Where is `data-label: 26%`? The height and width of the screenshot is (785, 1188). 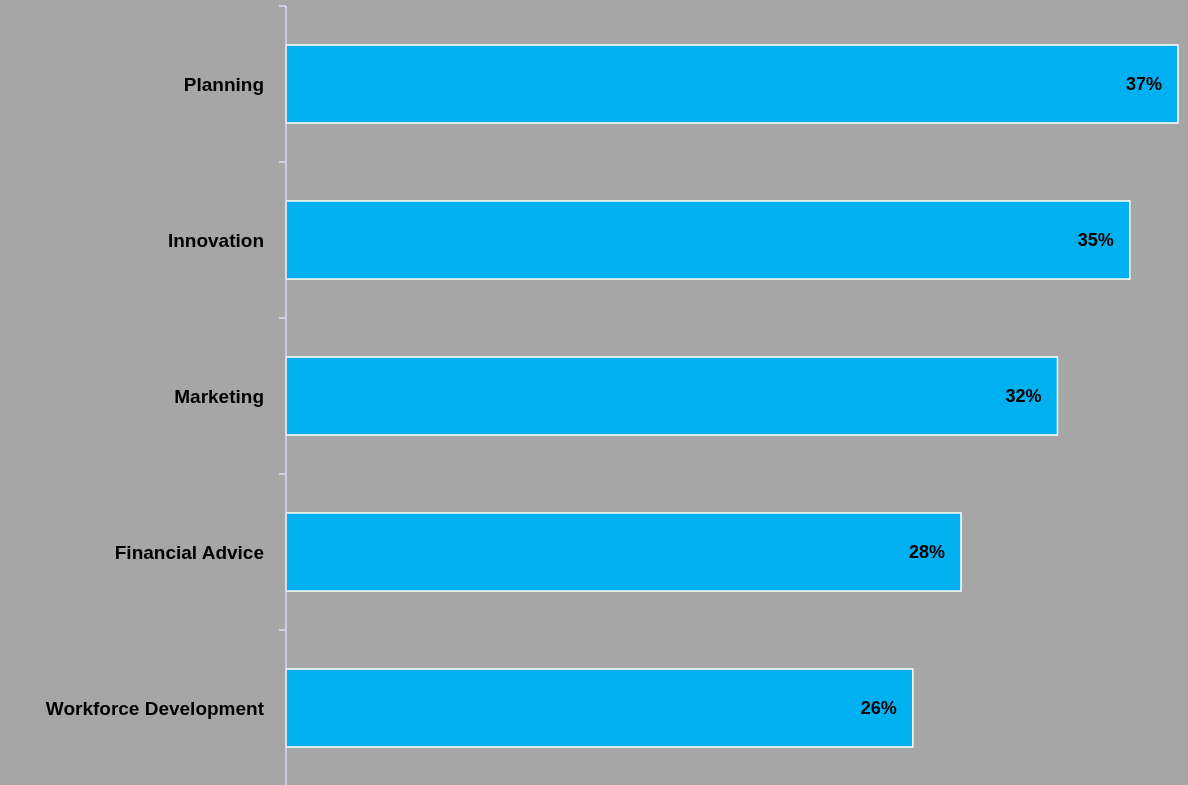 data-label: 26% is located at coordinates (878, 708).